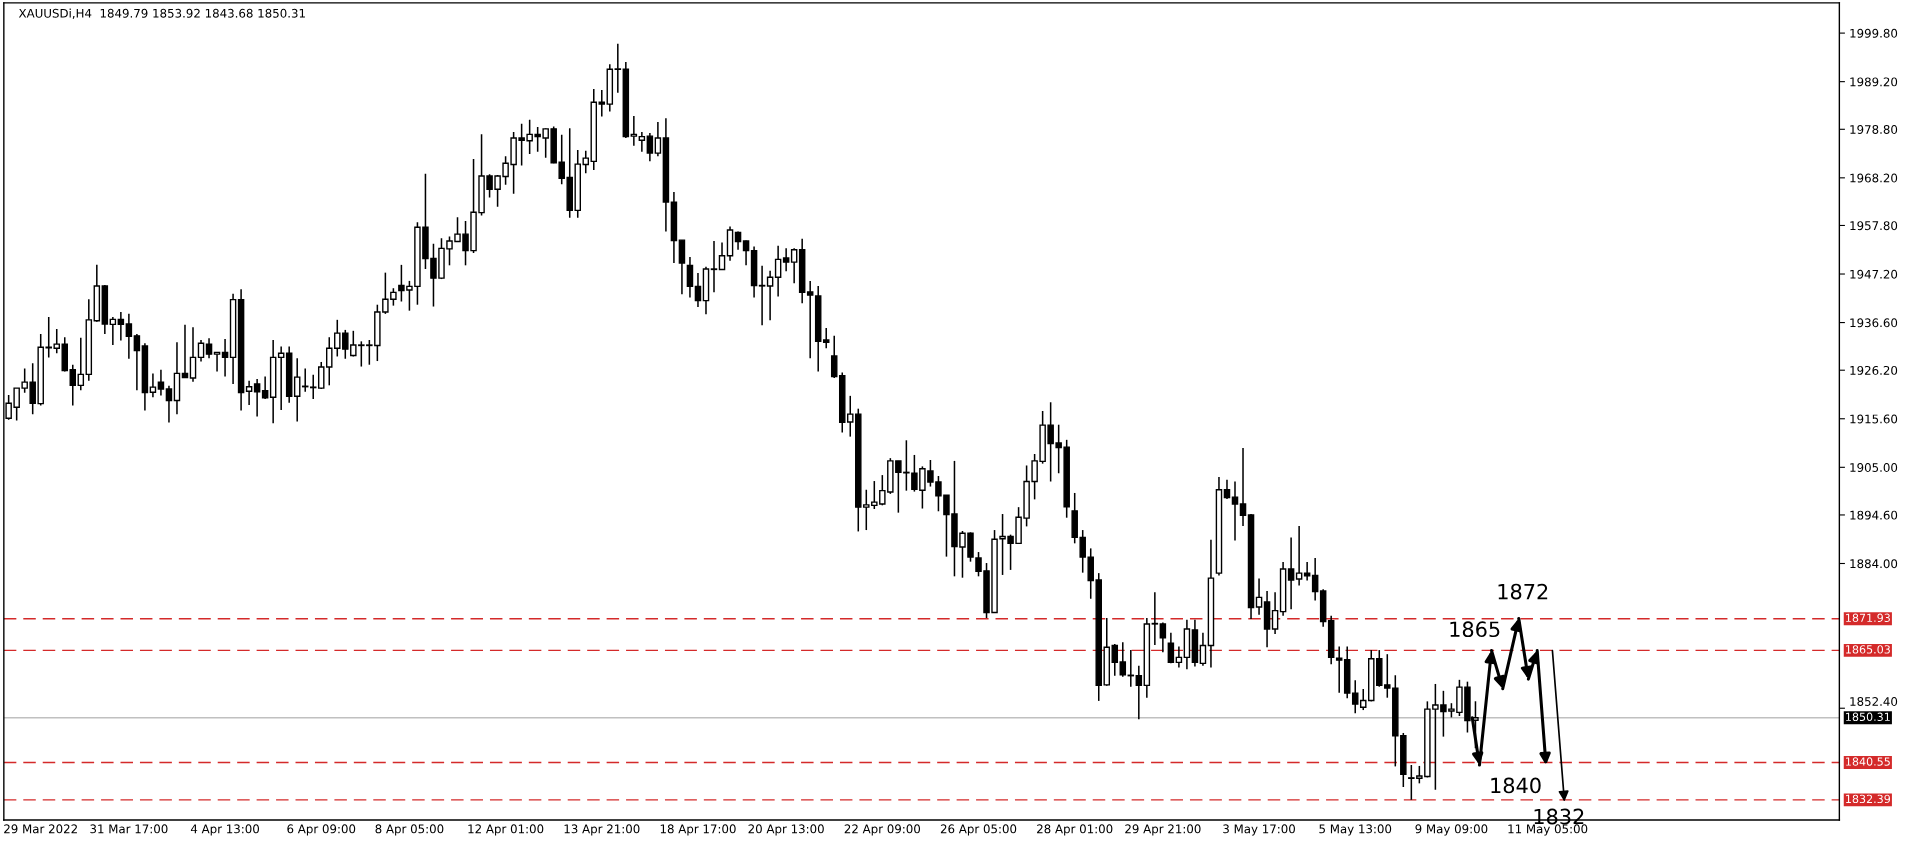 Image resolution: width=1920 pixels, height=845 pixels. What do you see at coordinates (1874, 274) in the screenshot?
I see `y-tick-label: 1947.20` at bounding box center [1874, 274].